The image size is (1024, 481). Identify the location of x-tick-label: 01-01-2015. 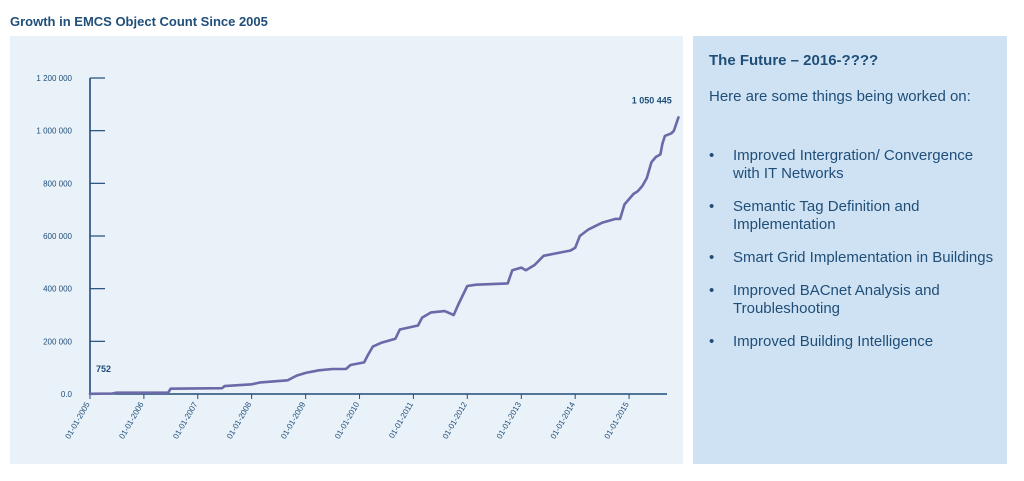
(617, 420).